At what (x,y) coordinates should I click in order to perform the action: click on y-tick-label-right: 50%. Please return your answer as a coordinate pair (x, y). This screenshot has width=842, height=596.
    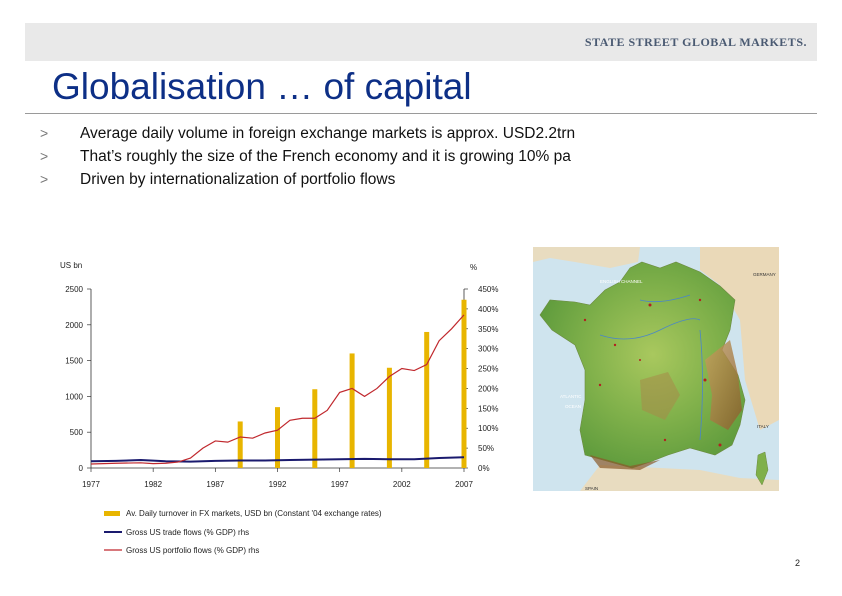
    Looking at the image, I should click on (486, 448).